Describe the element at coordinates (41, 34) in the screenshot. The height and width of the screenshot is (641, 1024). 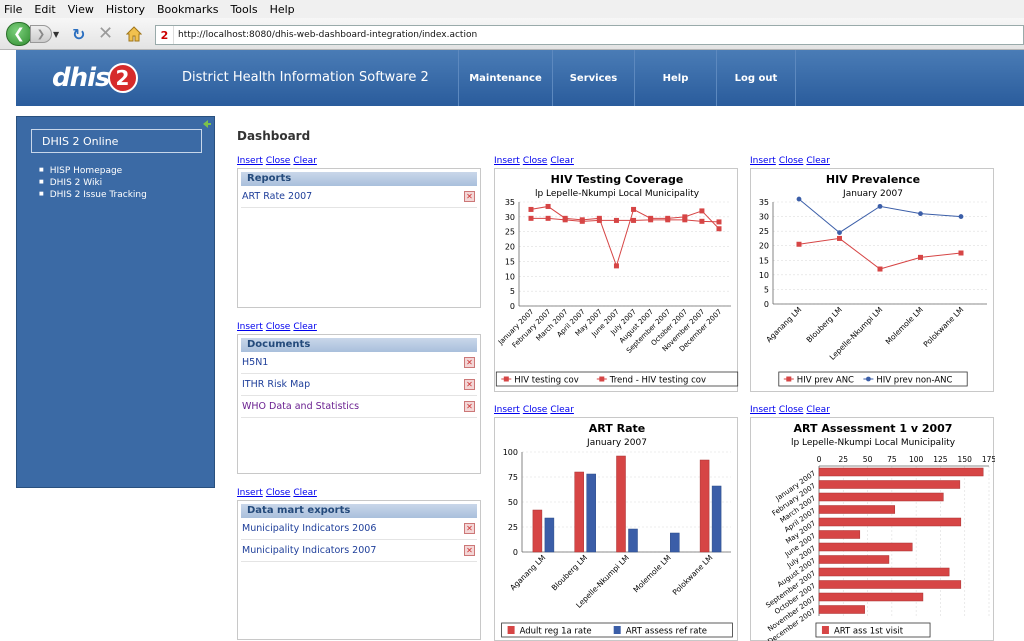
I see `forward-arrow-icon: ❯` at that location.